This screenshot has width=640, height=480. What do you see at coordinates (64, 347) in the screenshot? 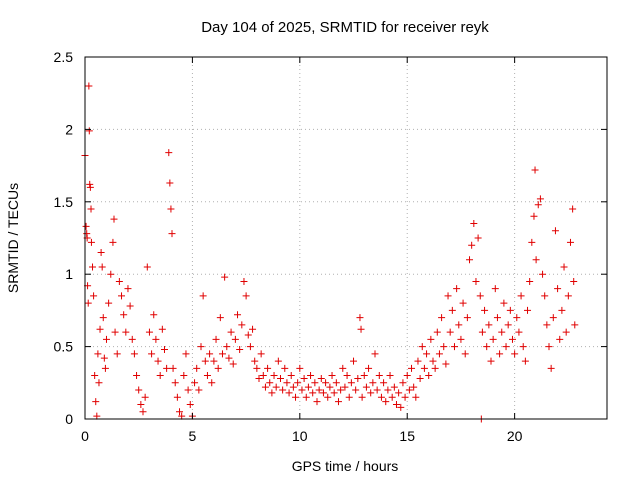
I see `y-tick-label: 0.5` at bounding box center [64, 347].